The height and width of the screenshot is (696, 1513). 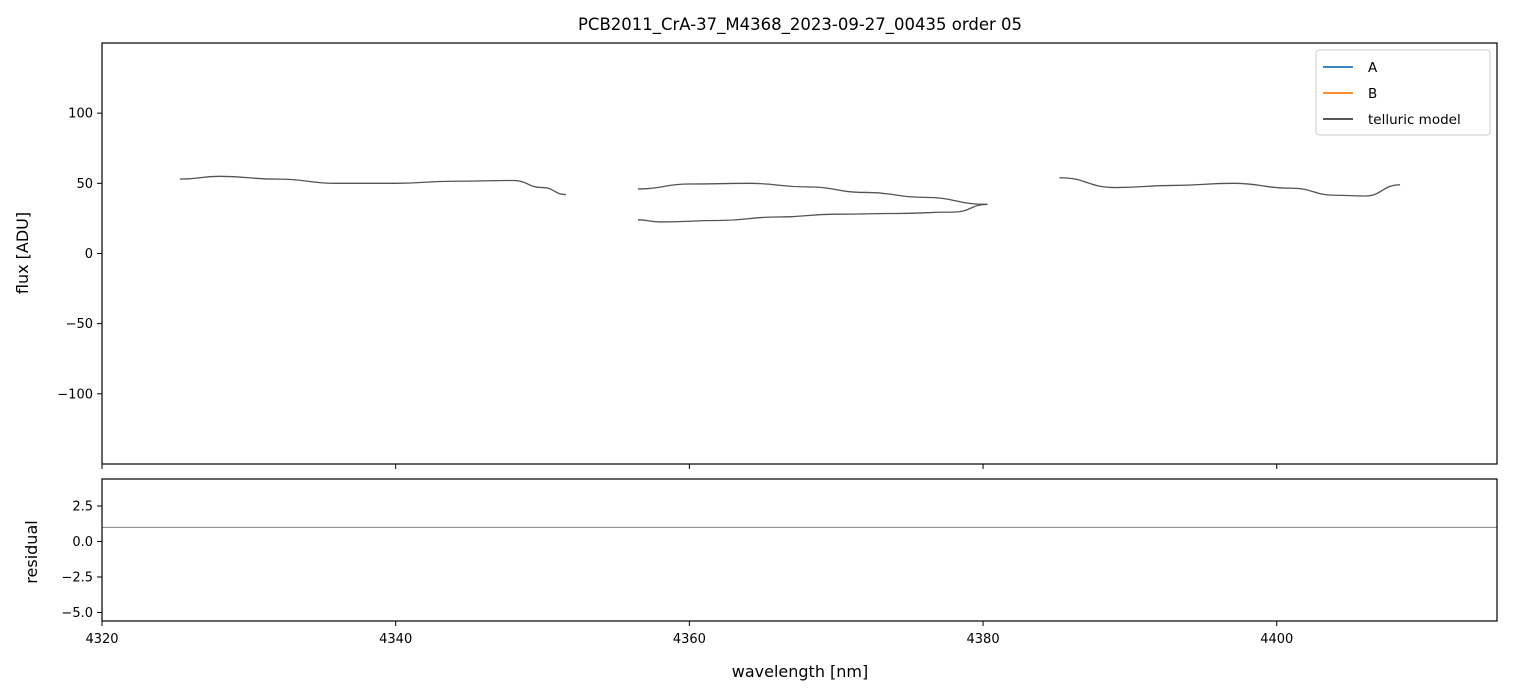 What do you see at coordinates (77, 577) in the screenshot?
I see `bottom-y-tick-label: −2.5` at bounding box center [77, 577].